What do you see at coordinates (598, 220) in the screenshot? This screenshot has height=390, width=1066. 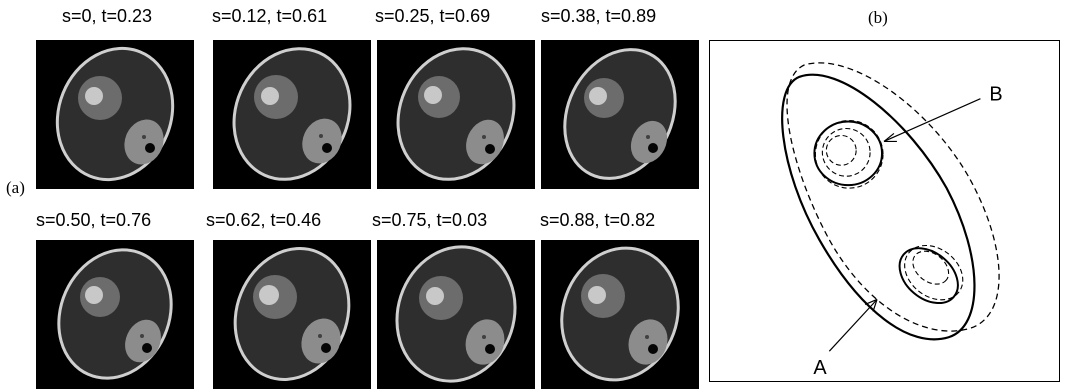 I see `frame-caption: s=0.88, t=0.82` at bounding box center [598, 220].